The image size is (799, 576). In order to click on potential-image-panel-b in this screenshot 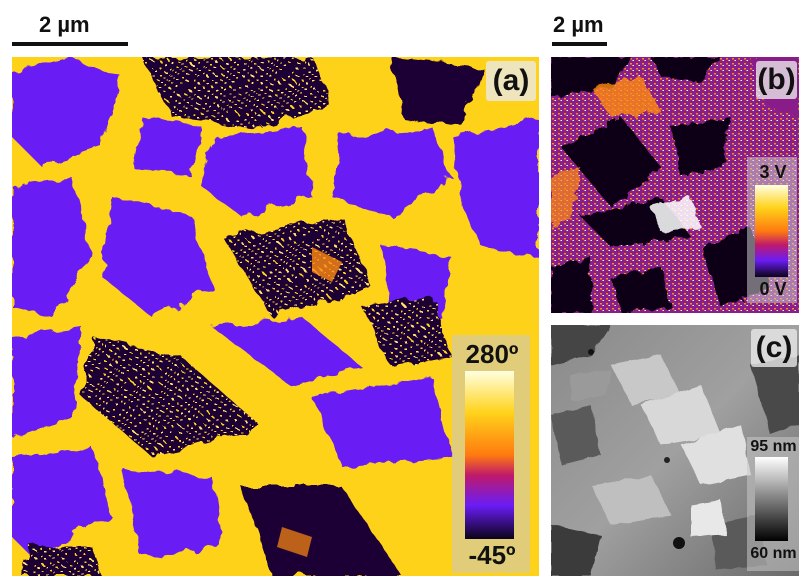, I will do `click(675, 185)`.